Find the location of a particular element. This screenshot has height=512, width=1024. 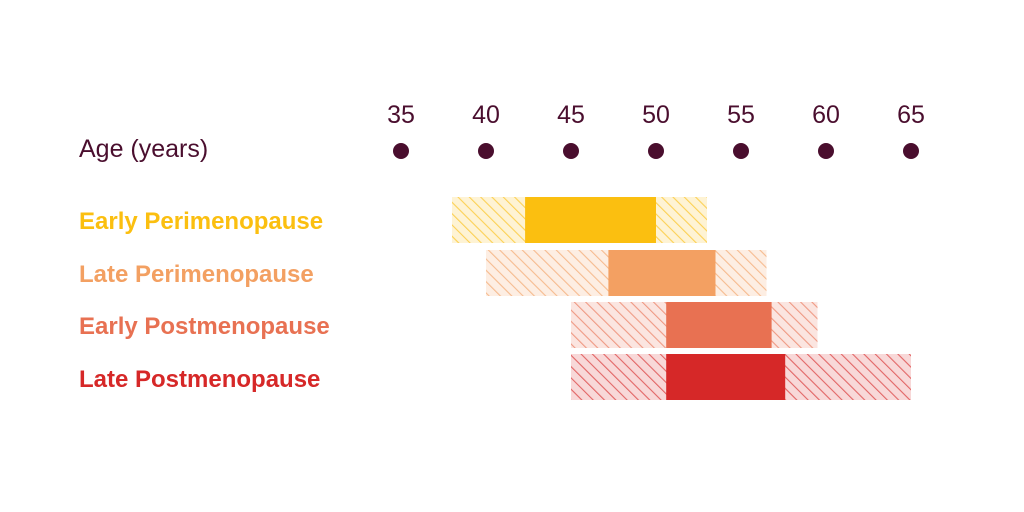

tick-label-60: 60 is located at coordinates (826, 115).